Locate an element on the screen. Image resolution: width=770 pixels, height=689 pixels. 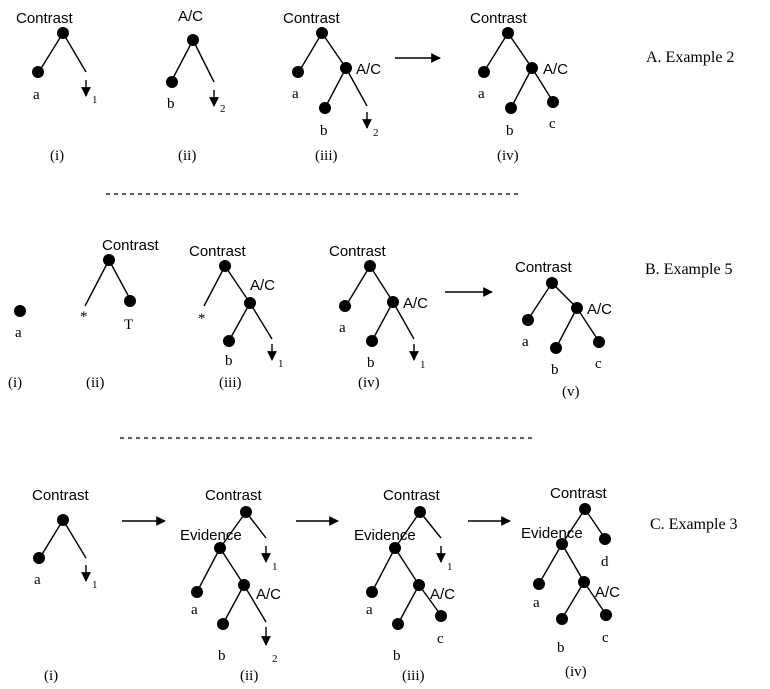
section-title: A. Example 2 is located at coordinates (690, 57).